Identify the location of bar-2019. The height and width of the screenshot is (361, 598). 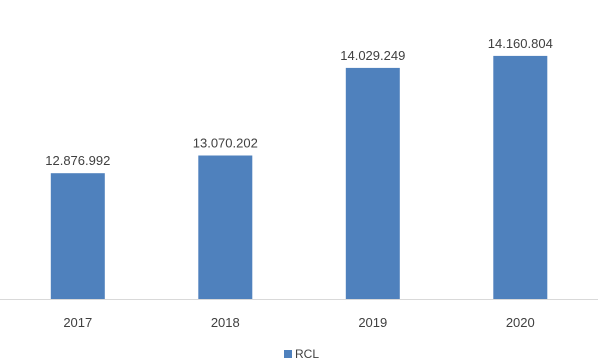
(372, 183).